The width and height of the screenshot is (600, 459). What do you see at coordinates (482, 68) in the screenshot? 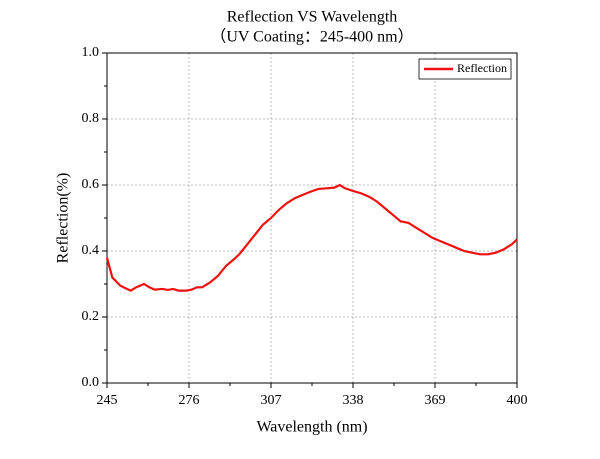
I see `legend-label: Reflection` at bounding box center [482, 68].